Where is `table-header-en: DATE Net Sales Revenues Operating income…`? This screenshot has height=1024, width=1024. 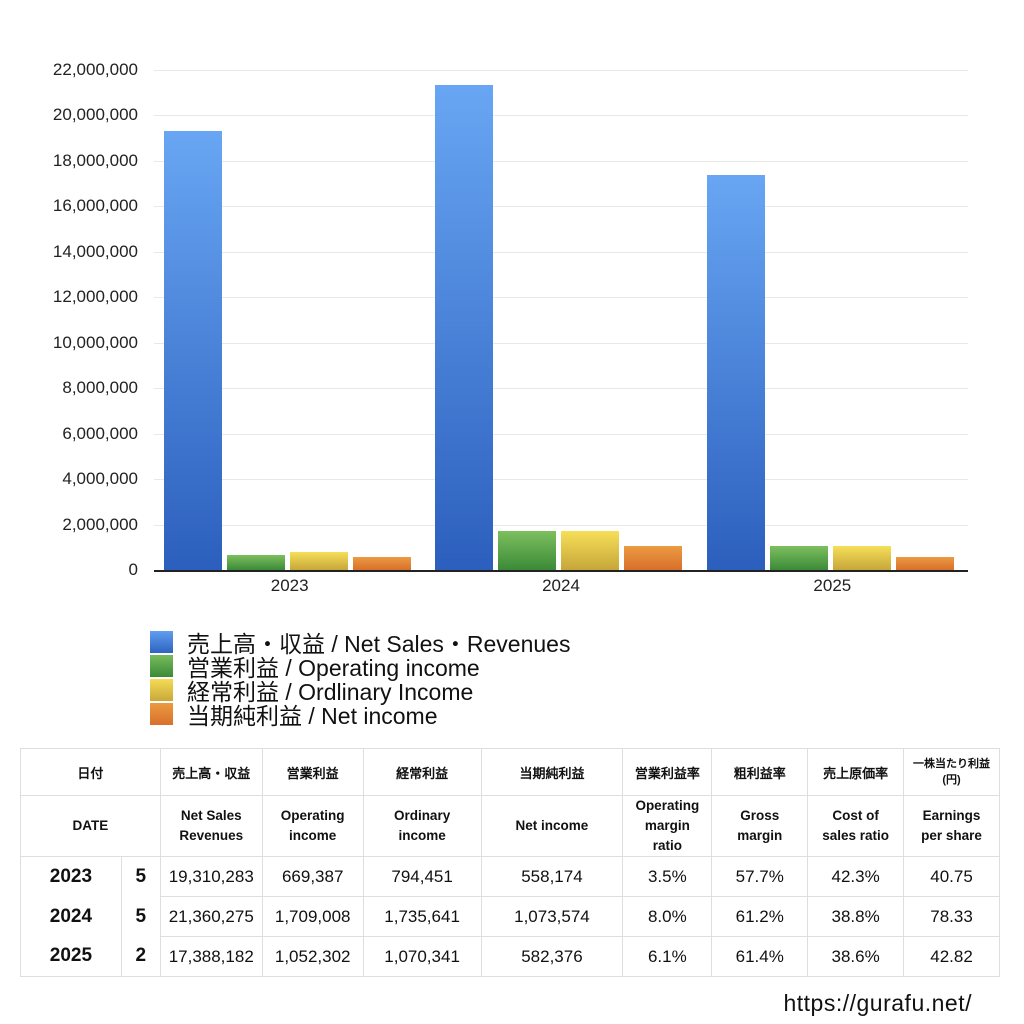 table-header-en: DATE Net Sales Revenues Operating income… is located at coordinates (510, 826).